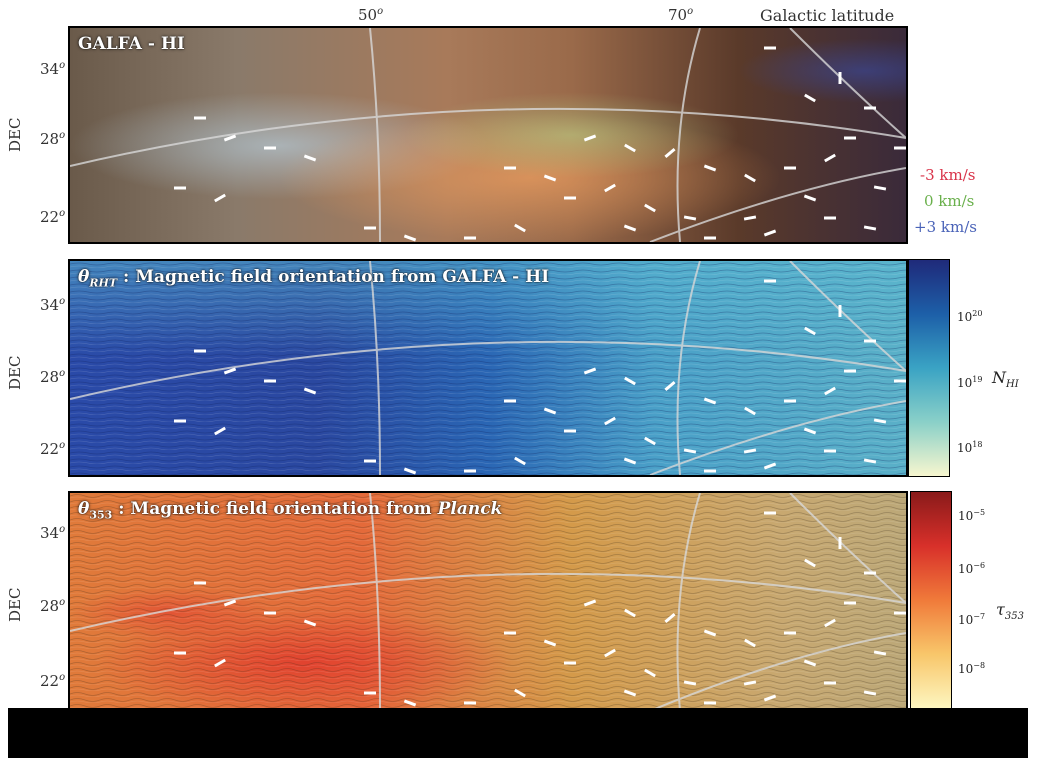 This screenshot has height=758, width=1037. What do you see at coordinates (972, 619) in the screenshot?
I see `tau-tick-7: 10⁻⁷` at bounding box center [972, 619].